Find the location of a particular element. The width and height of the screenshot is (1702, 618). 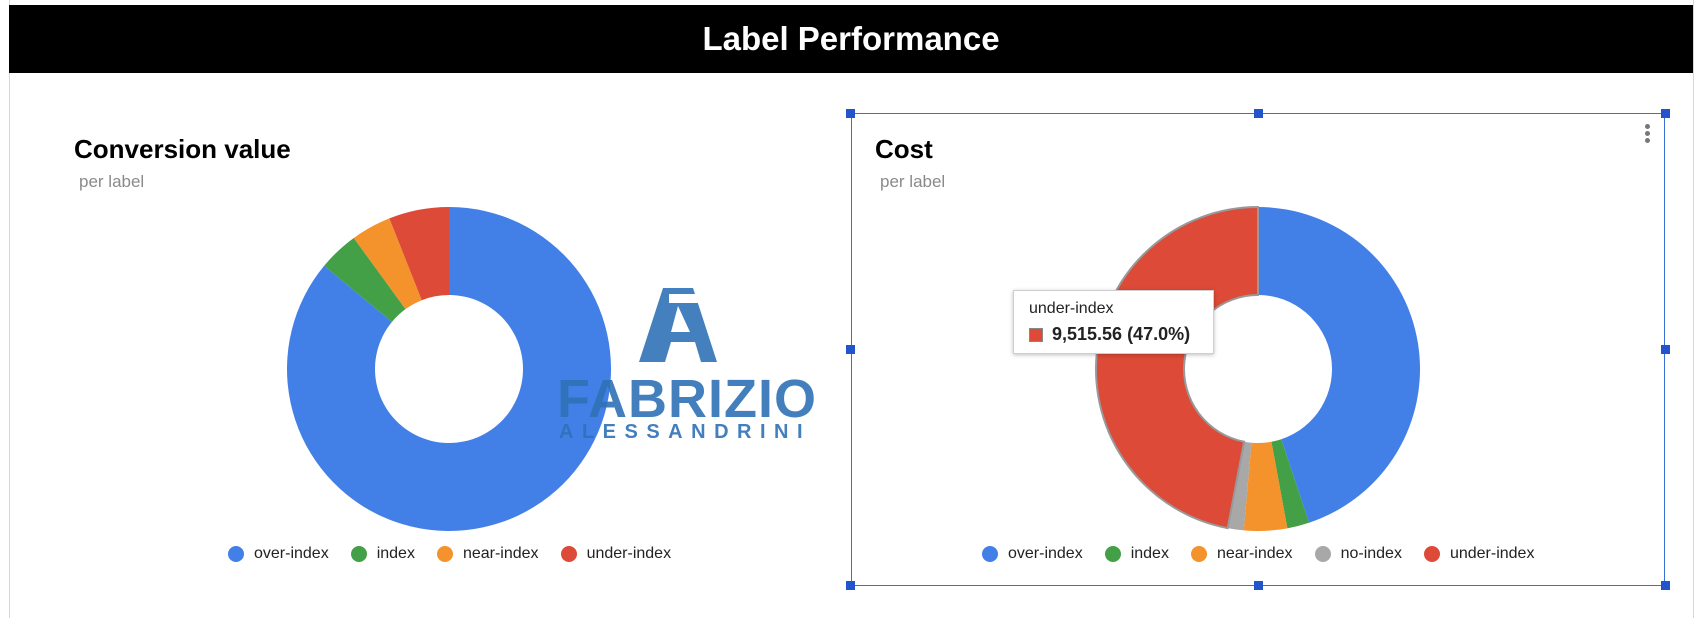

chart-title: Conversion value is located at coordinates (182, 149).